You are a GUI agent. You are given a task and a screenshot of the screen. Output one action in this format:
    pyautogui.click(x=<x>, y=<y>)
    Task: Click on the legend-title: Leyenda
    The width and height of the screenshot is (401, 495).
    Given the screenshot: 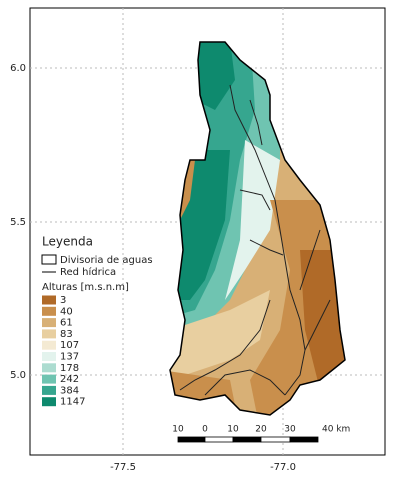 What is the action you would take?
    pyautogui.click(x=67, y=242)
    